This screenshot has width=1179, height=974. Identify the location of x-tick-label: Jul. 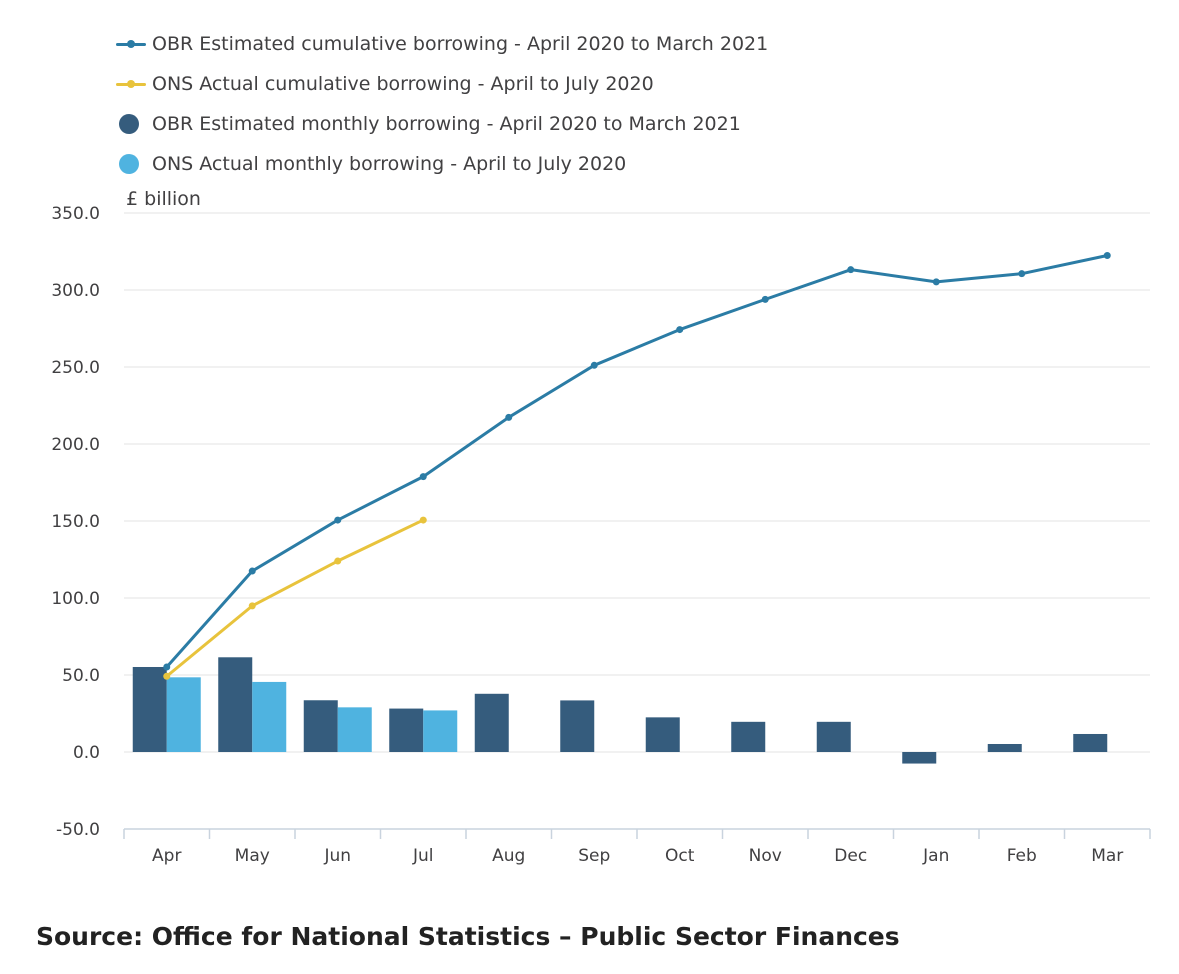
(423, 856).